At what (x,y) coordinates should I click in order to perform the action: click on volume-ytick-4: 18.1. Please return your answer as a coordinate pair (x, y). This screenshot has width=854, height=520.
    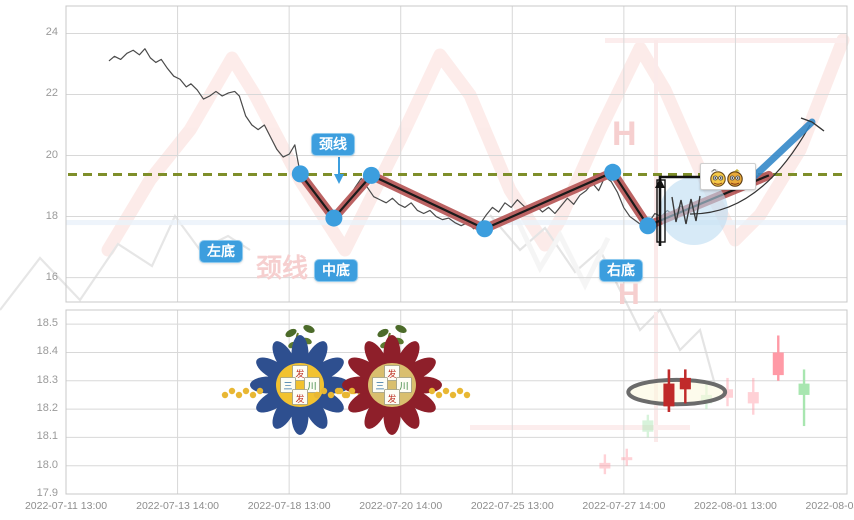
    Looking at the image, I should click on (47, 436).